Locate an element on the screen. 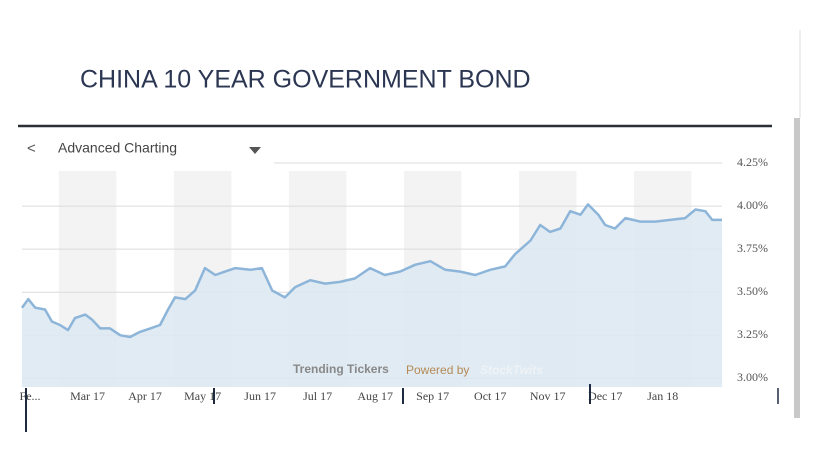 This screenshot has width=818, height=456. x-tick-label: Nov 17 is located at coordinates (548, 396).